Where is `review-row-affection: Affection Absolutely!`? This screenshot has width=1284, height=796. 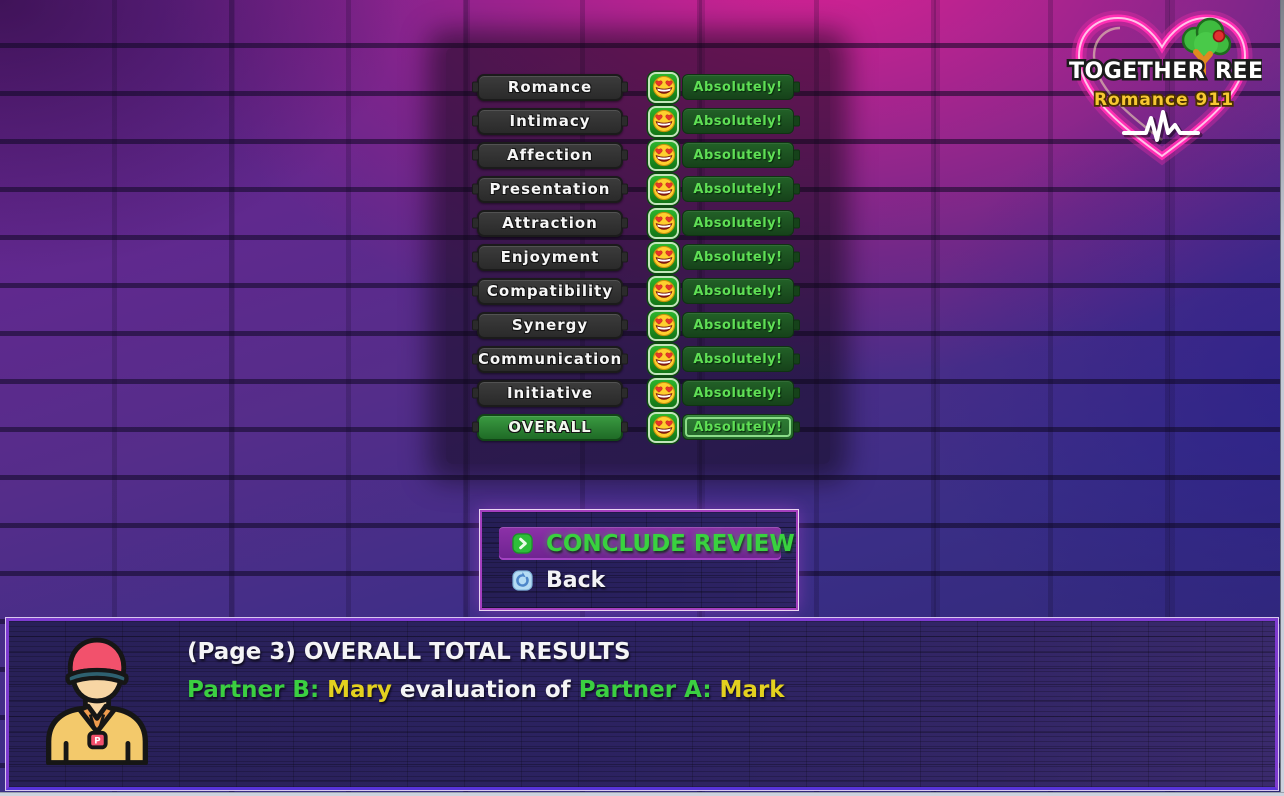
review-row-affection: Affection Absolutely! is located at coordinates (635, 155).